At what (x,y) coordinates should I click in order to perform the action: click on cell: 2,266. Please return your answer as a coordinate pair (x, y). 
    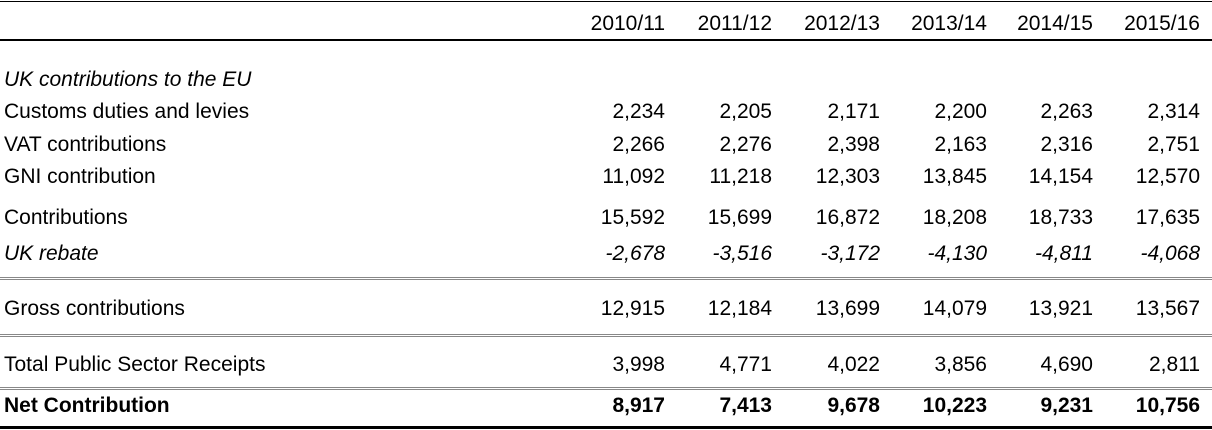
    Looking at the image, I should click on (638, 144).